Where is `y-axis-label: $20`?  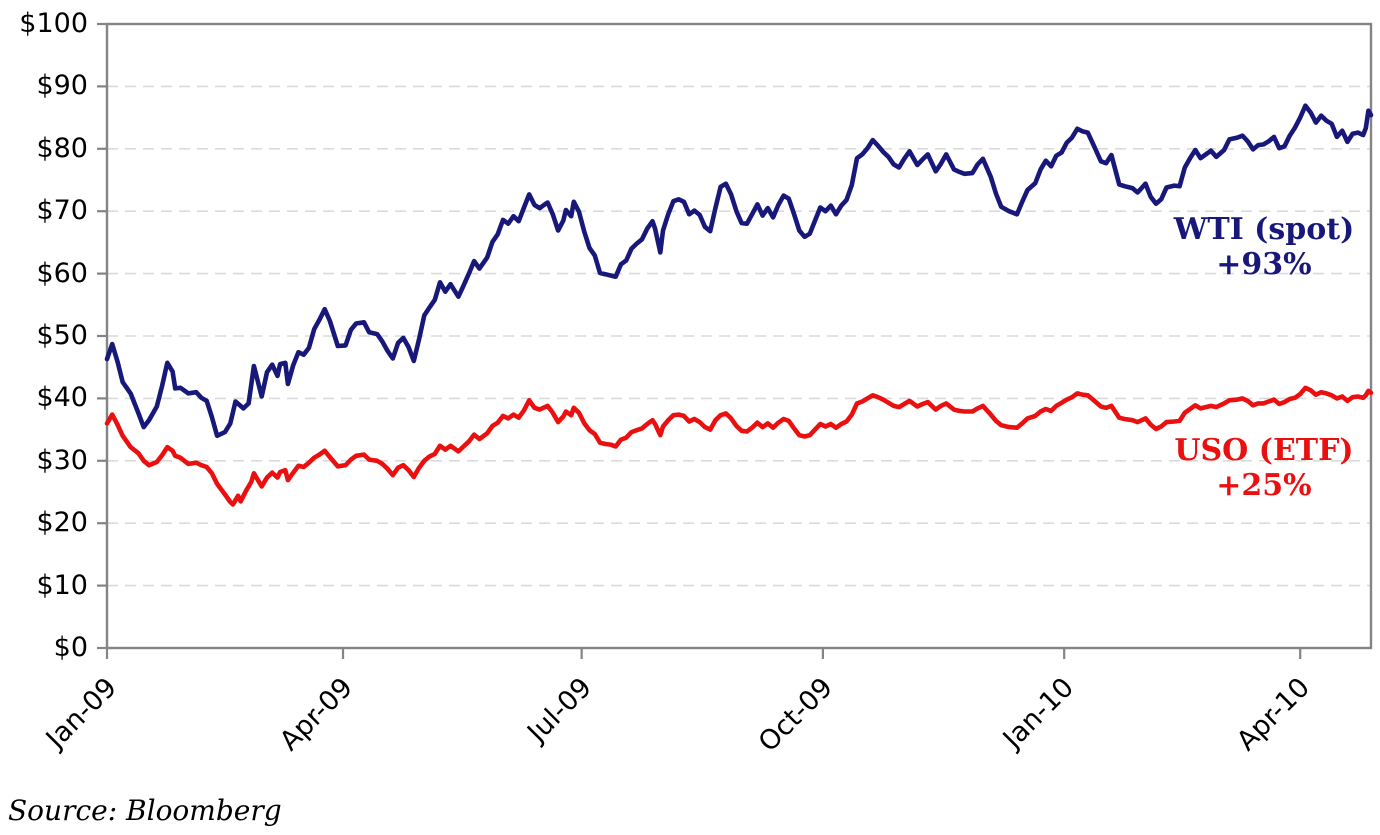 y-axis-label: $20 is located at coordinates (62, 523).